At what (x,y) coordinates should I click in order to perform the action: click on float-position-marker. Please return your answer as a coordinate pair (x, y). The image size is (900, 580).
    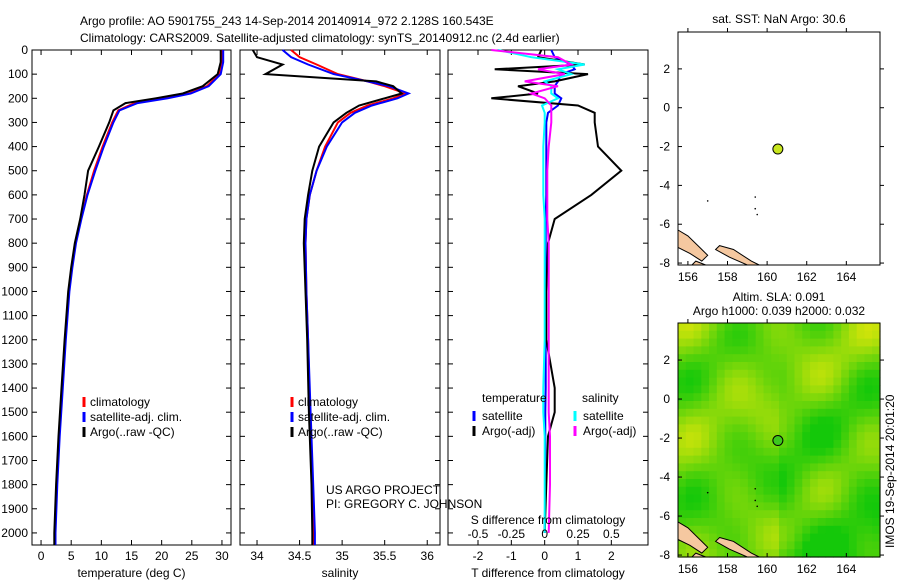
    Looking at the image, I should click on (778, 441).